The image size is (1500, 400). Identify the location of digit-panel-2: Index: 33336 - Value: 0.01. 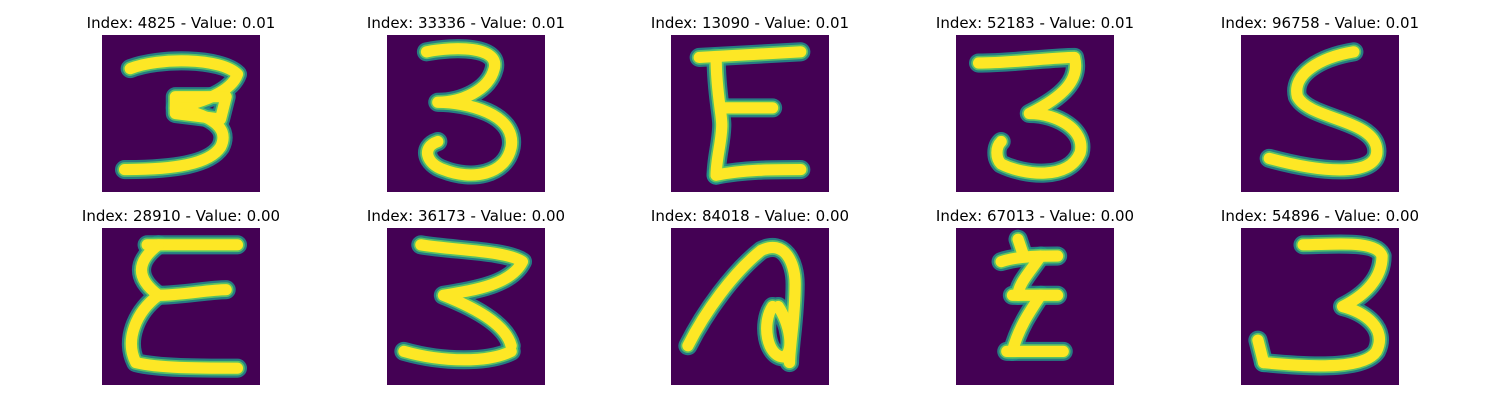
(466, 102).